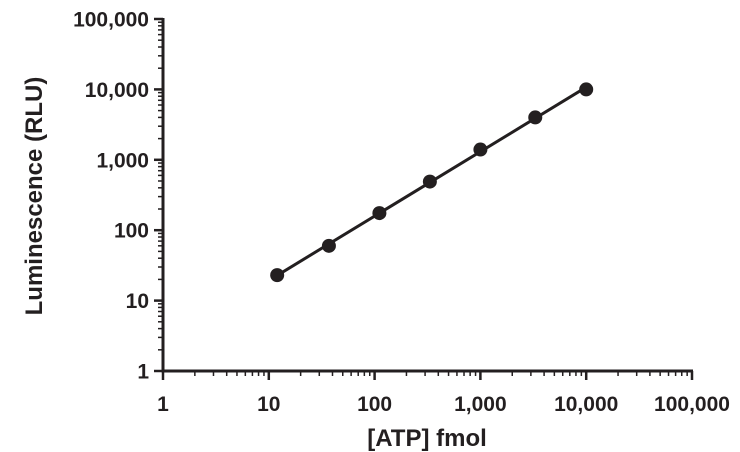 The height and width of the screenshot is (452, 740). I want to click on y-tick-label: 100, so click(131, 231).